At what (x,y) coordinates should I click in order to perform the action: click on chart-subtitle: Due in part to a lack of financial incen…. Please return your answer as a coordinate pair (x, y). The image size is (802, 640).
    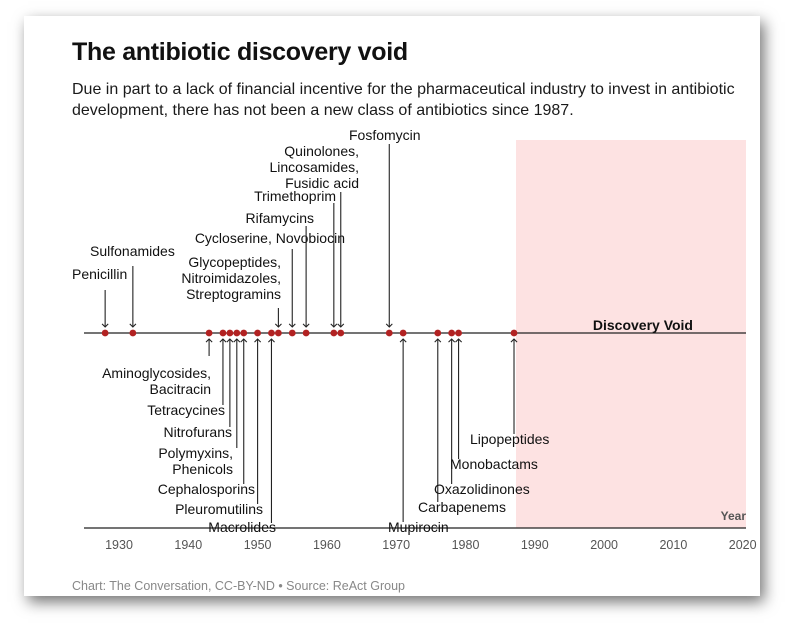
    Looking at the image, I should click on (403, 100).